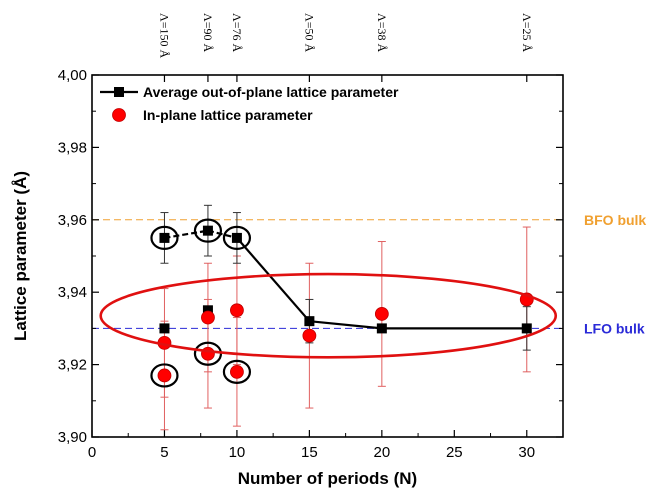 The width and height of the screenshot is (662, 494). Describe the element at coordinates (92, 452) in the screenshot. I see `x-tick-label: 0` at that location.